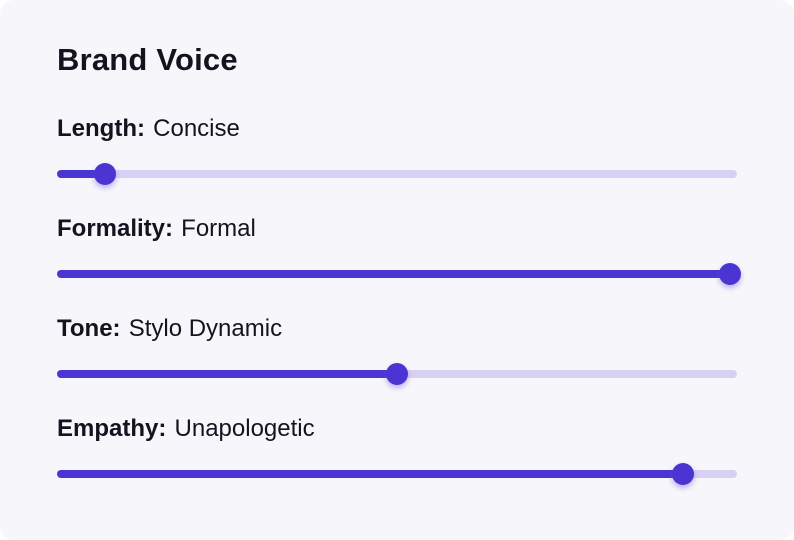  What do you see at coordinates (147, 59) in the screenshot?
I see `page-title: Brand Voice` at bounding box center [147, 59].